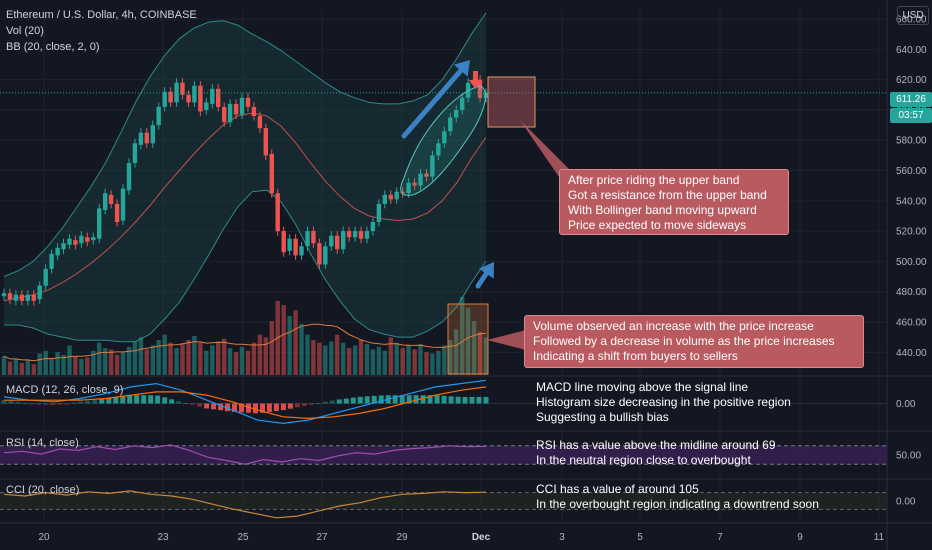 The height and width of the screenshot is (550, 932). What do you see at coordinates (602, 417) in the screenshot?
I see `macd-note-line: Suggesting a bullish bias` at bounding box center [602, 417].